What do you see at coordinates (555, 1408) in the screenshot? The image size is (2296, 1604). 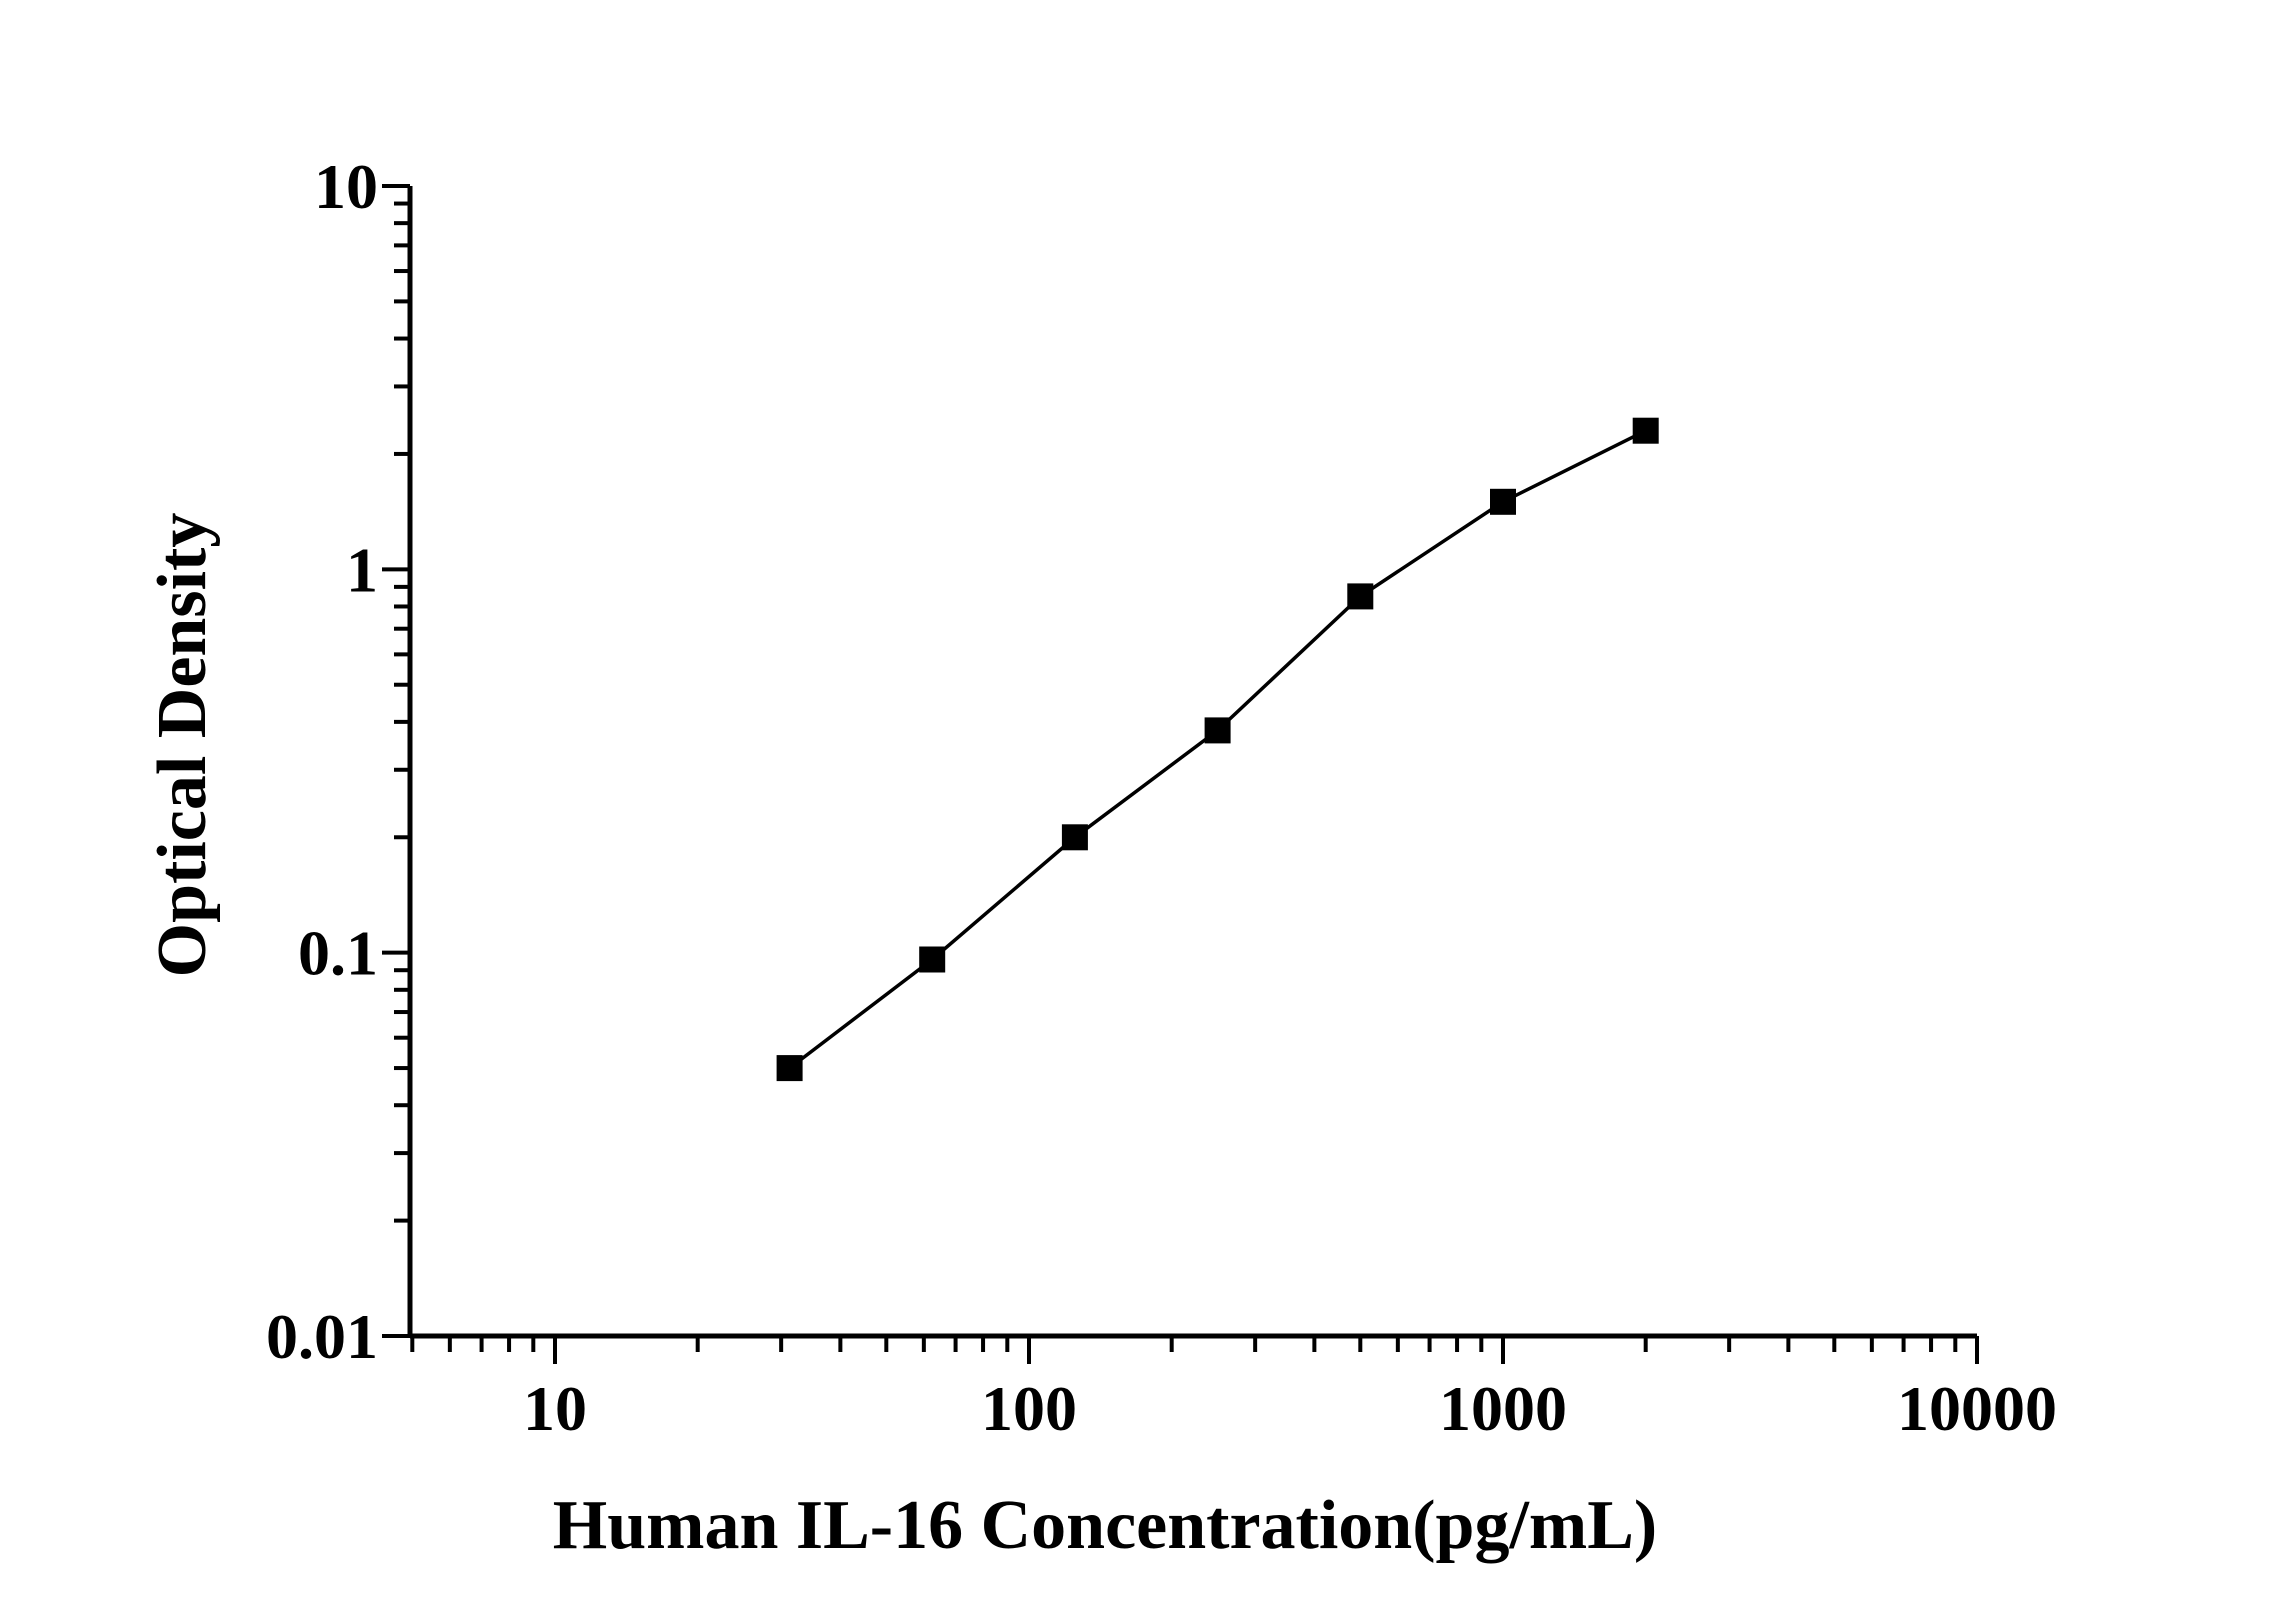 I see `x-tick-label: 10` at bounding box center [555, 1408].